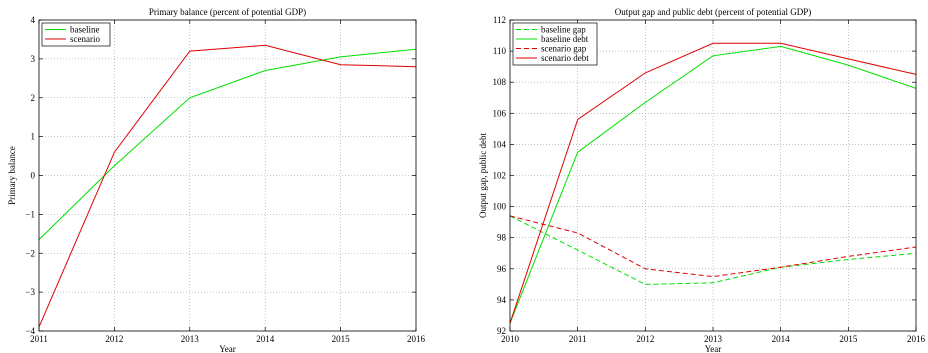 The width and height of the screenshot is (928, 353). Describe the element at coordinates (33, 59) in the screenshot. I see `y-tick-label: 3` at that location.